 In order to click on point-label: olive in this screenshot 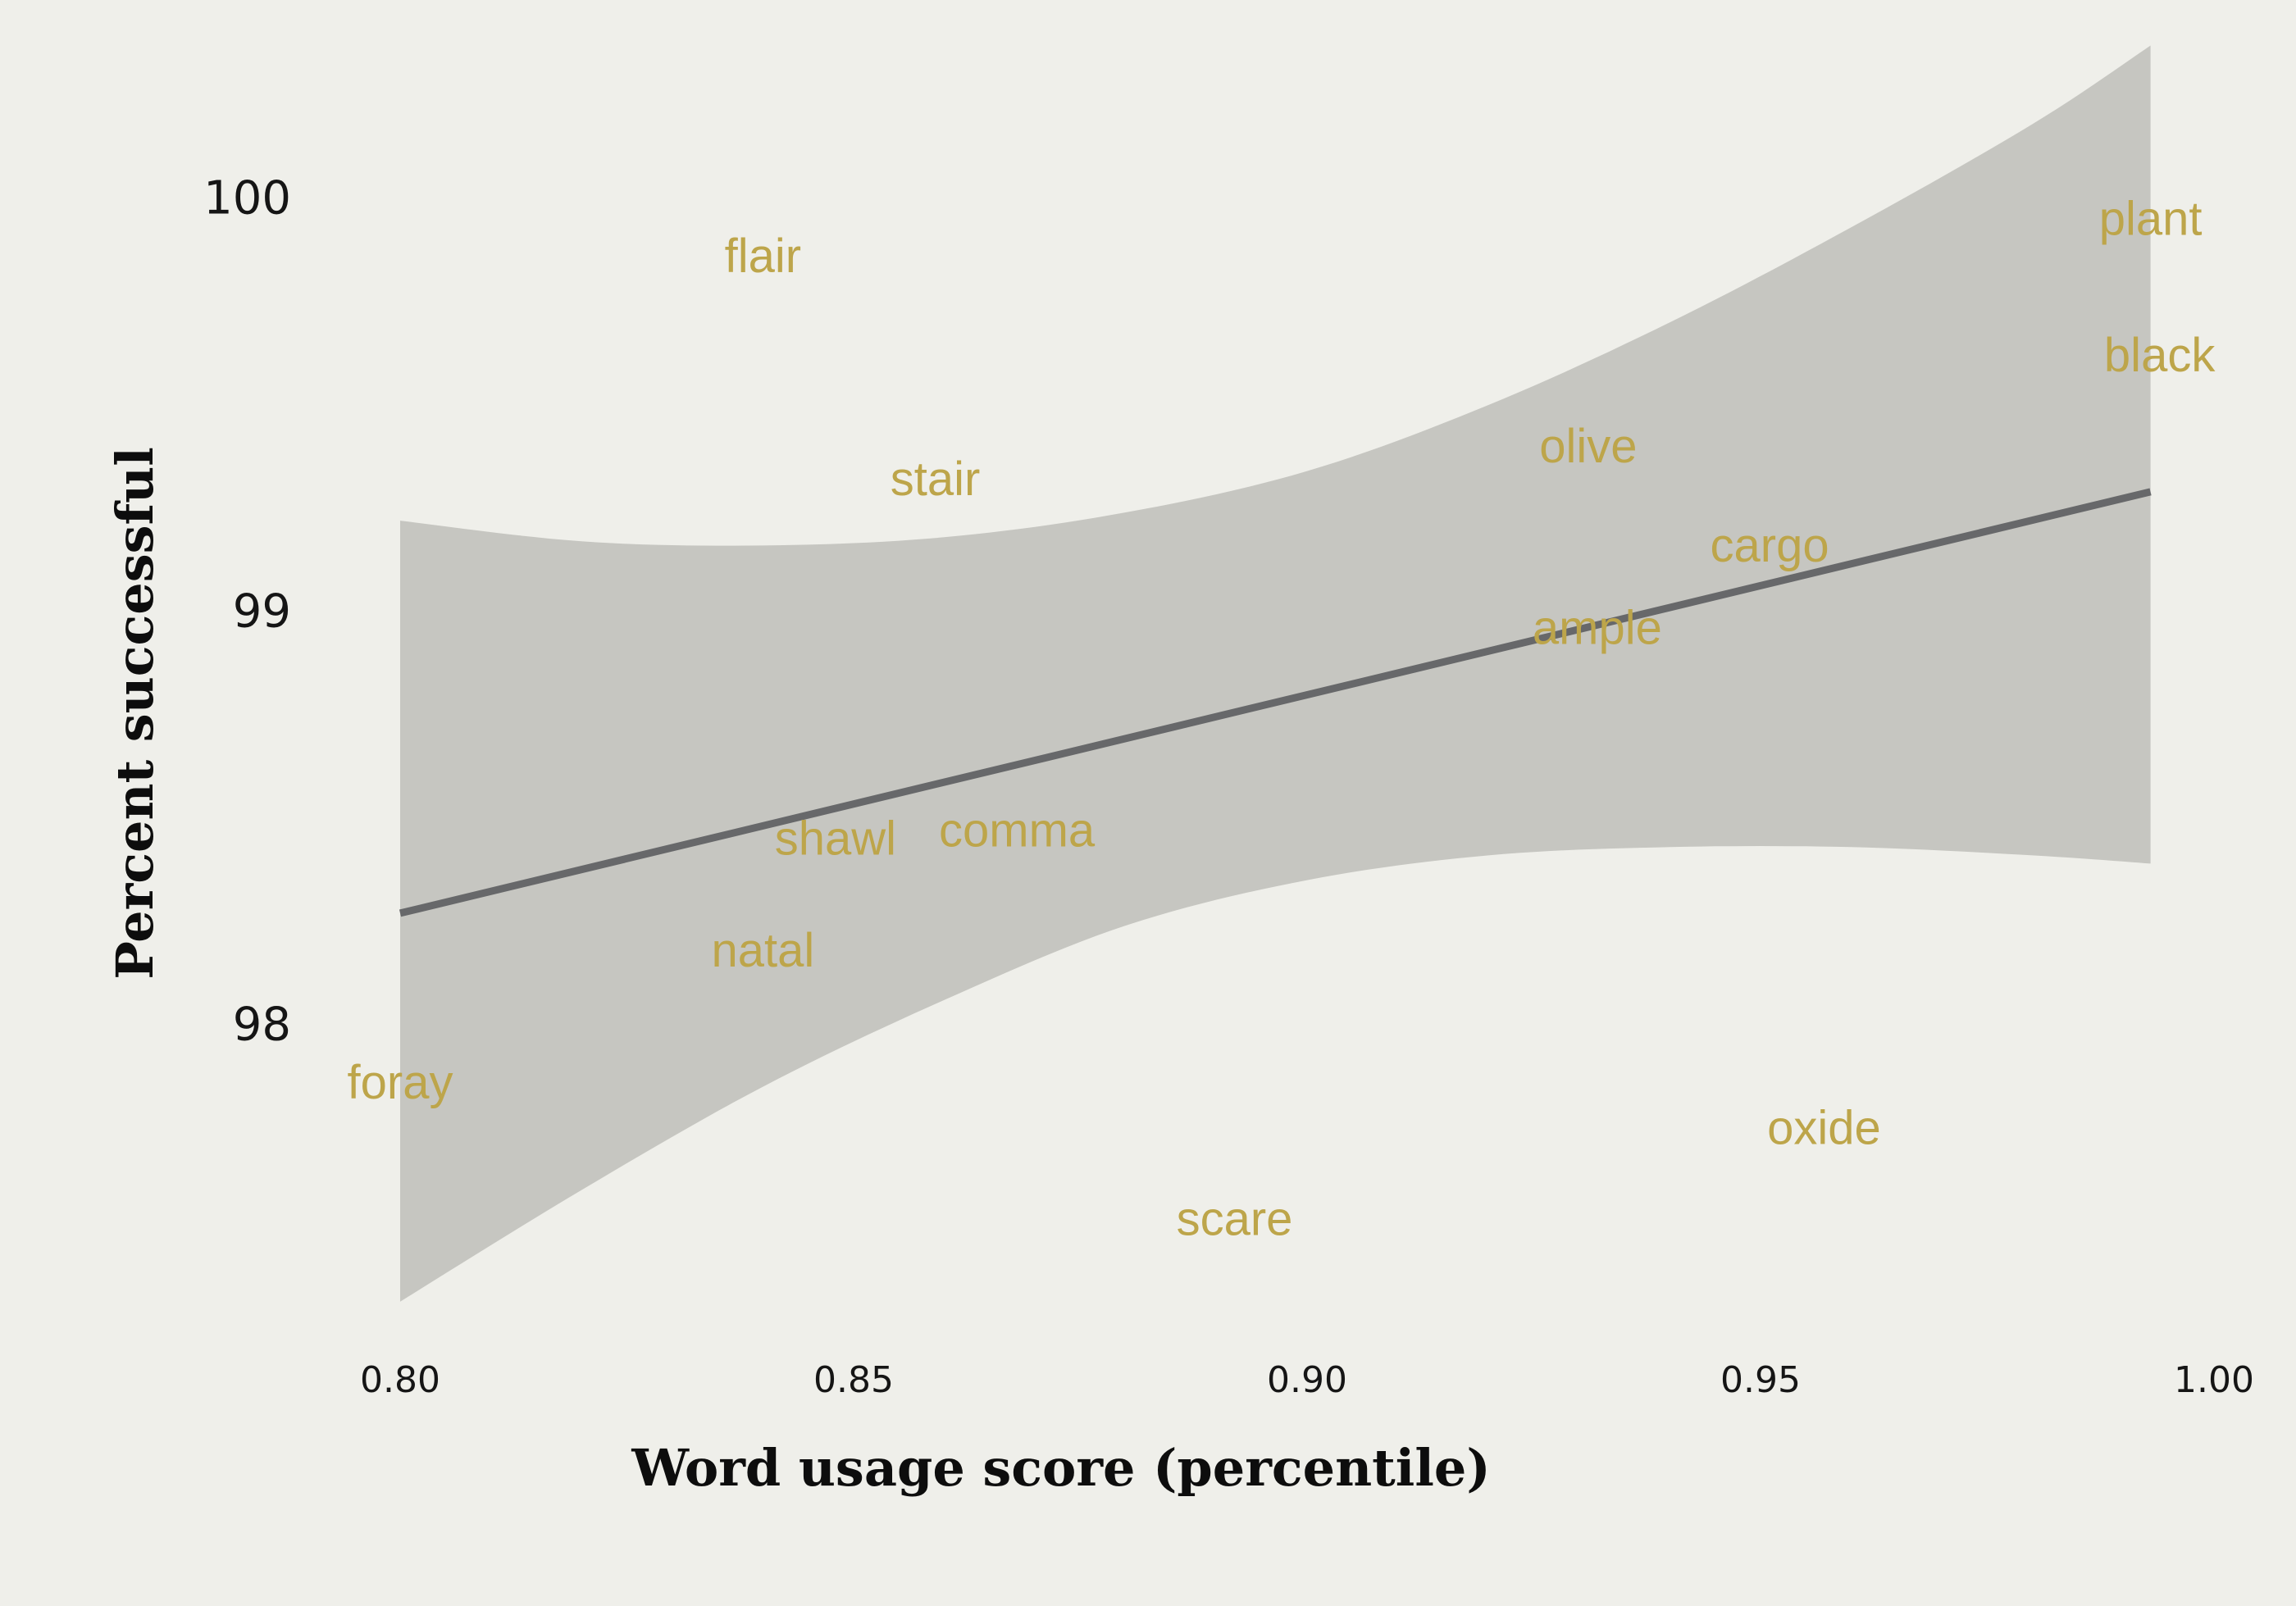, I will do `click(1588, 446)`.